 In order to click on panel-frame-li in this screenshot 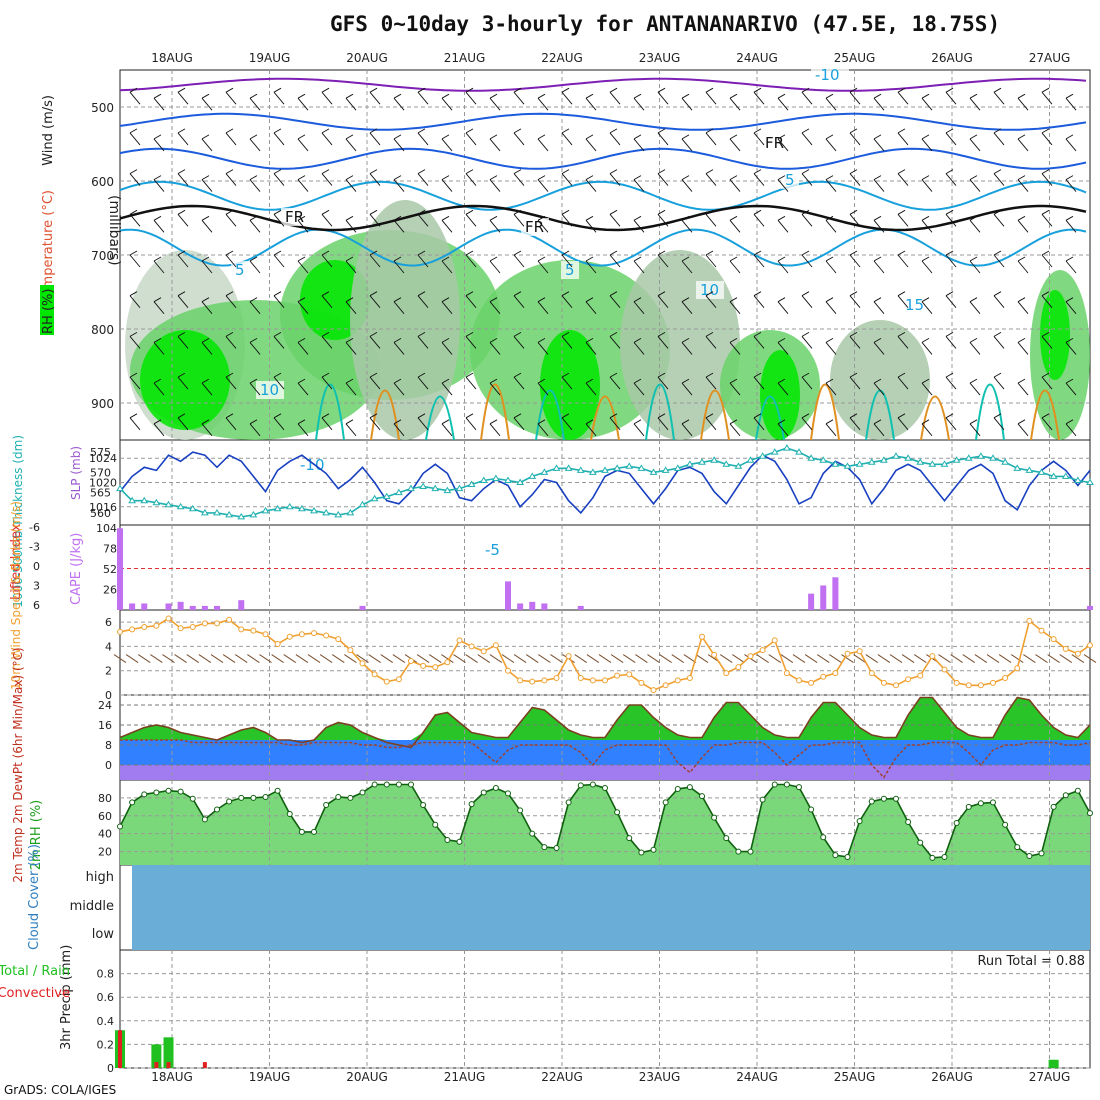, I will do `click(605, 567)`.